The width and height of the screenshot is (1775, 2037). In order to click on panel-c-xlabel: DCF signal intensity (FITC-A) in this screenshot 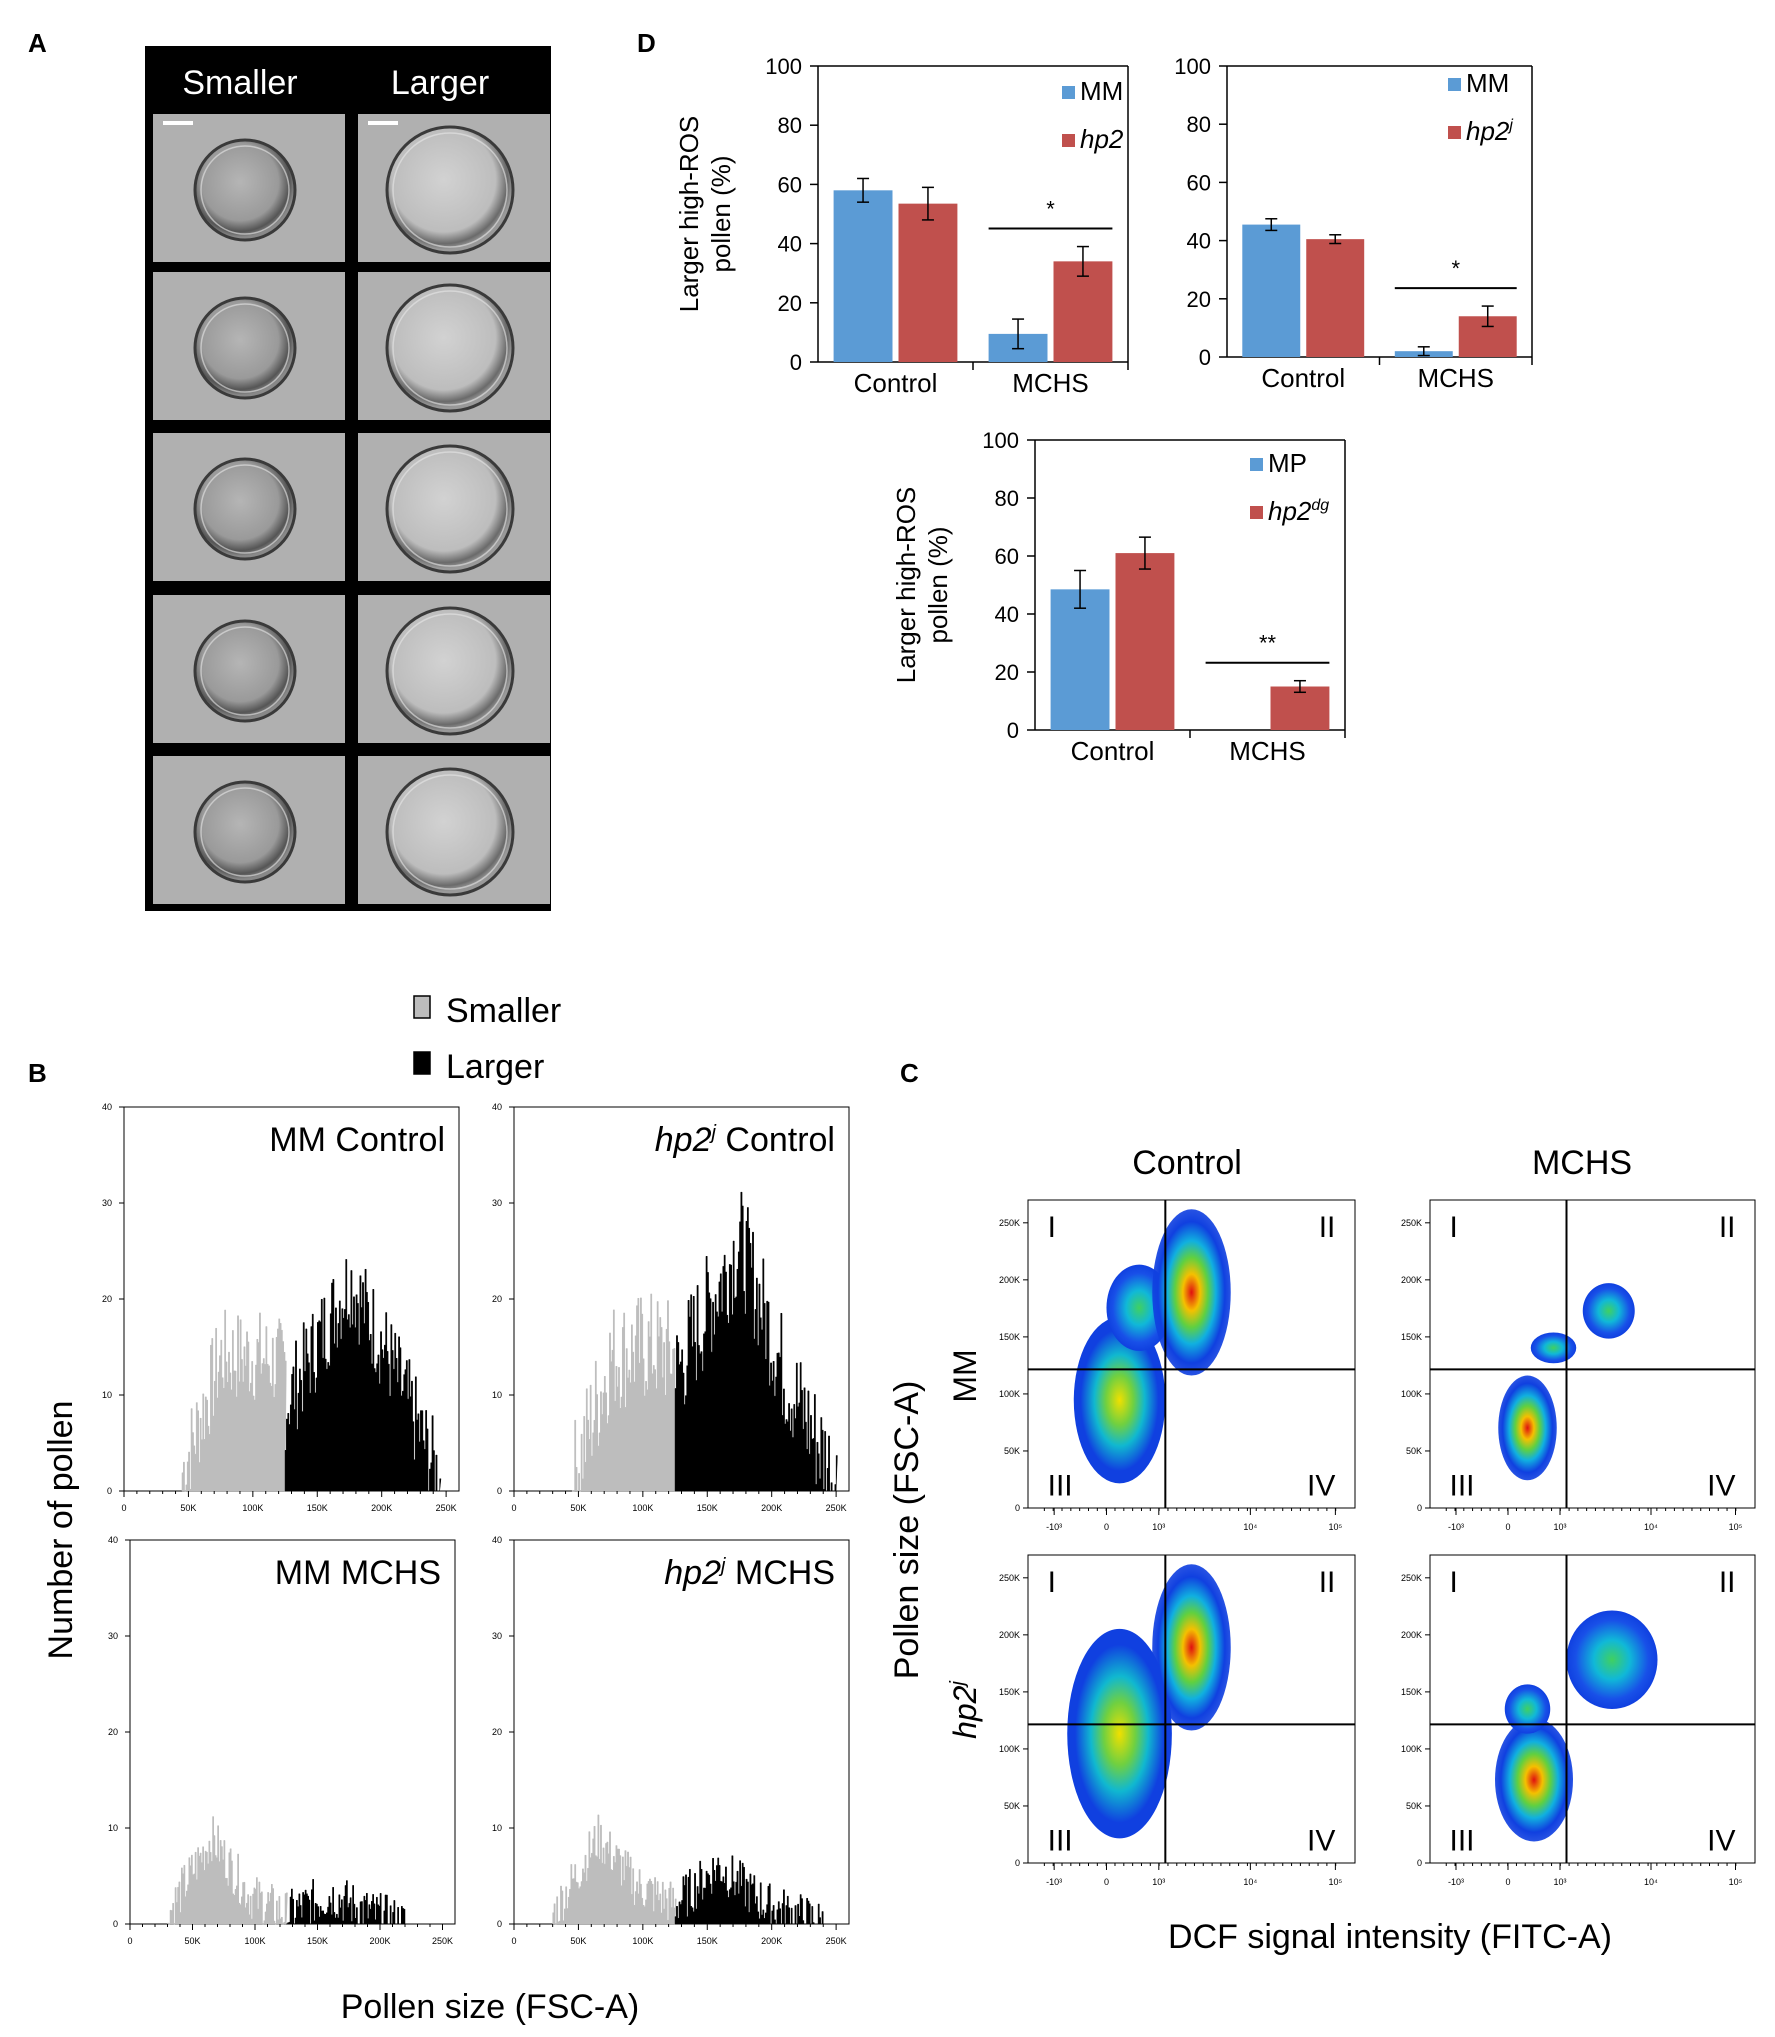, I will do `click(1390, 1937)`.